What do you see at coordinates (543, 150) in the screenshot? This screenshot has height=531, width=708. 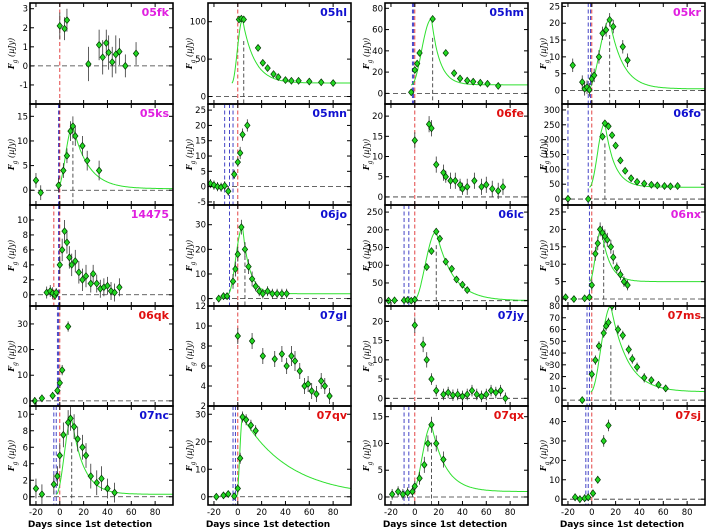 I see `panel-8-ylabel-unit: (µJy)` at bounding box center [543, 150].